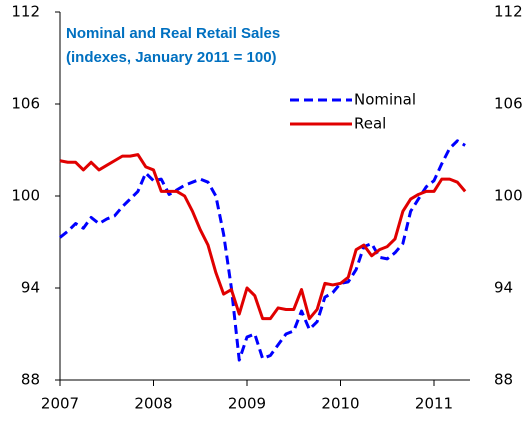  Describe the element at coordinates (30, 288) in the screenshot. I see `y-tick-label: 94` at that location.